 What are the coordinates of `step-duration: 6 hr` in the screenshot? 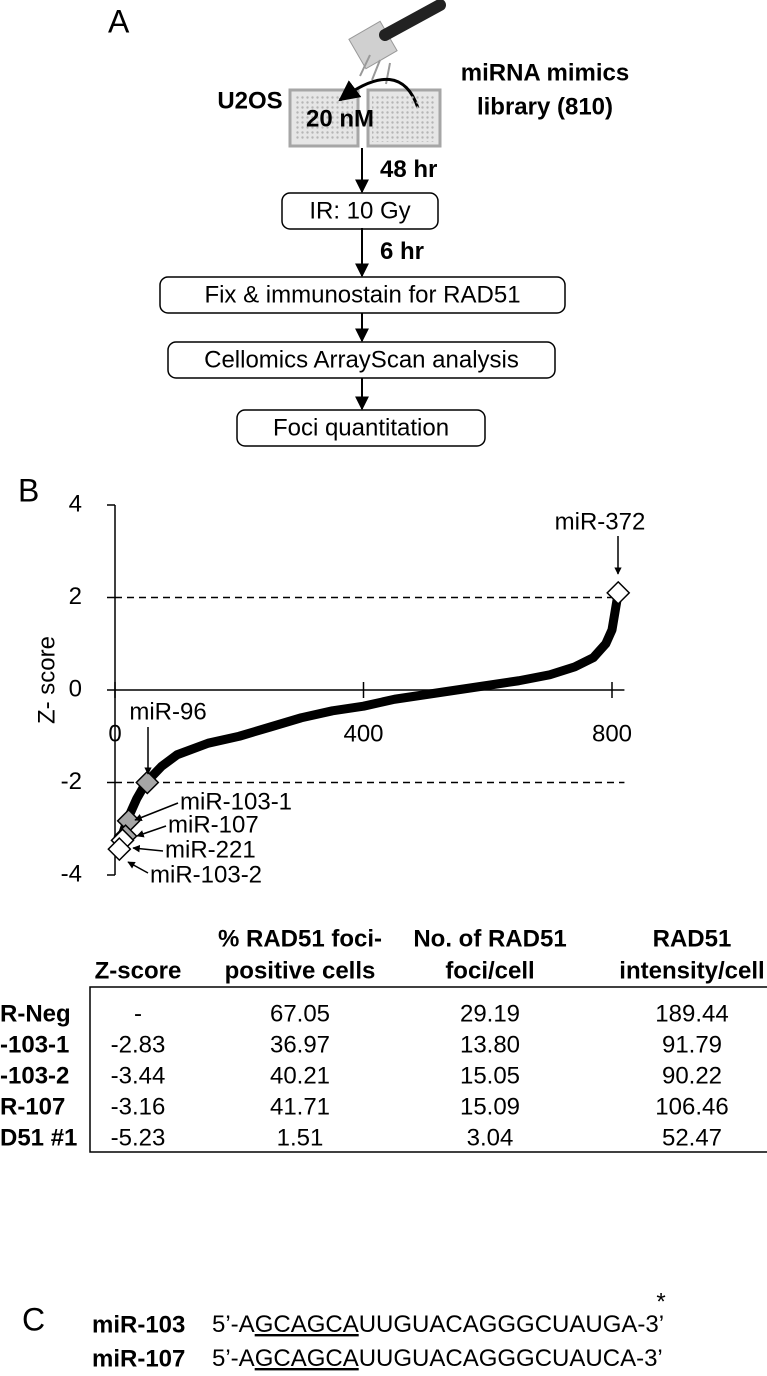 It's located at (402, 251).